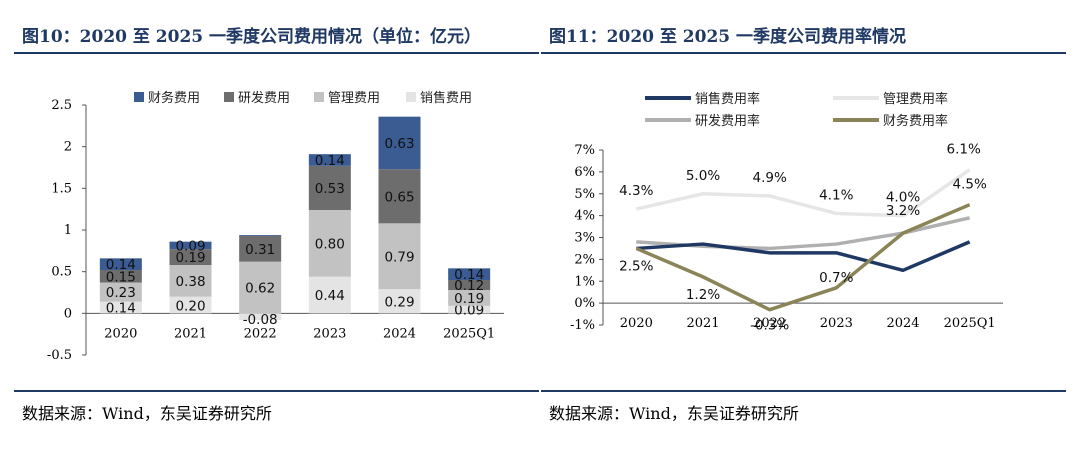 The image size is (1080, 452). What do you see at coordinates (584, 216) in the screenshot?
I see `y-tick-label: 4%` at bounding box center [584, 216].